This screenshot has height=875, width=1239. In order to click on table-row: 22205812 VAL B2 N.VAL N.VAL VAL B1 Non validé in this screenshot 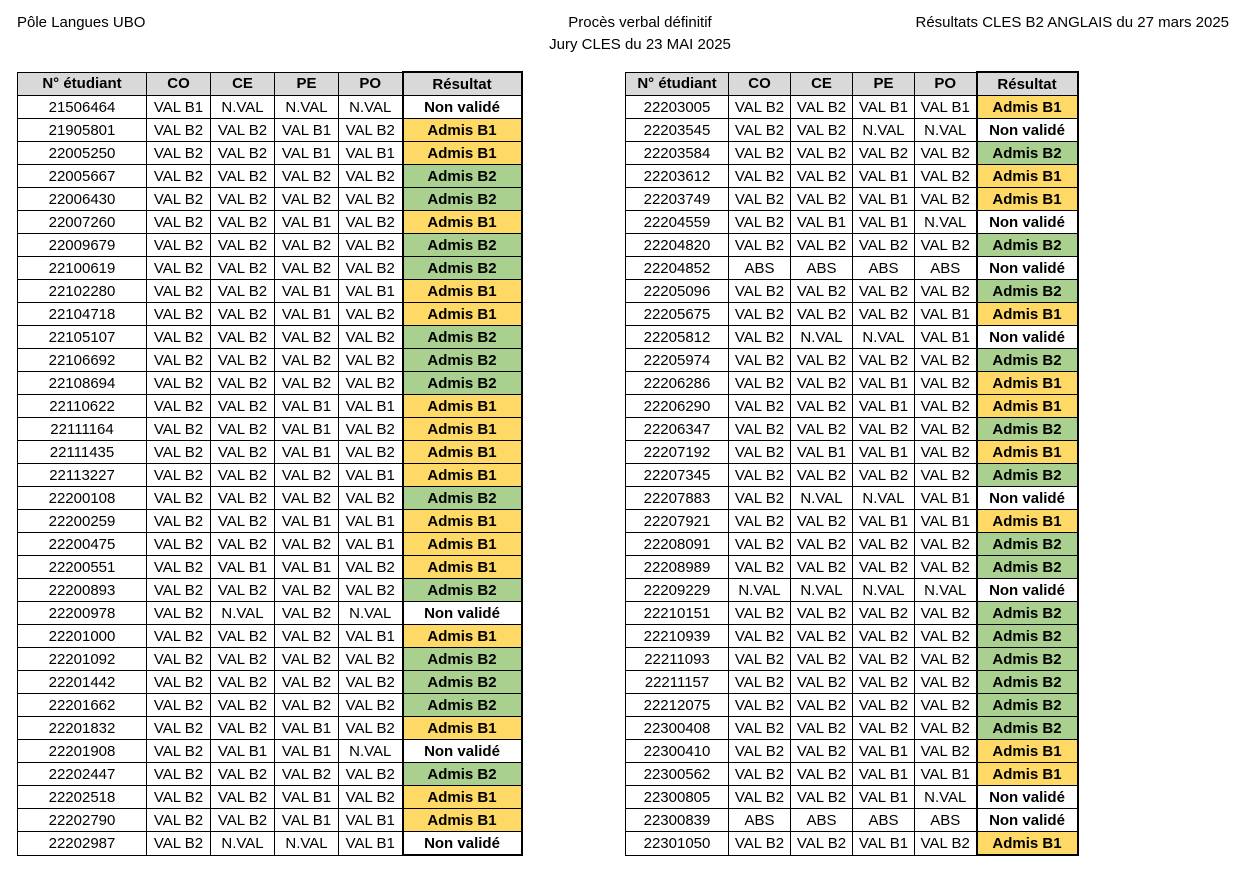, I will do `click(852, 337)`.